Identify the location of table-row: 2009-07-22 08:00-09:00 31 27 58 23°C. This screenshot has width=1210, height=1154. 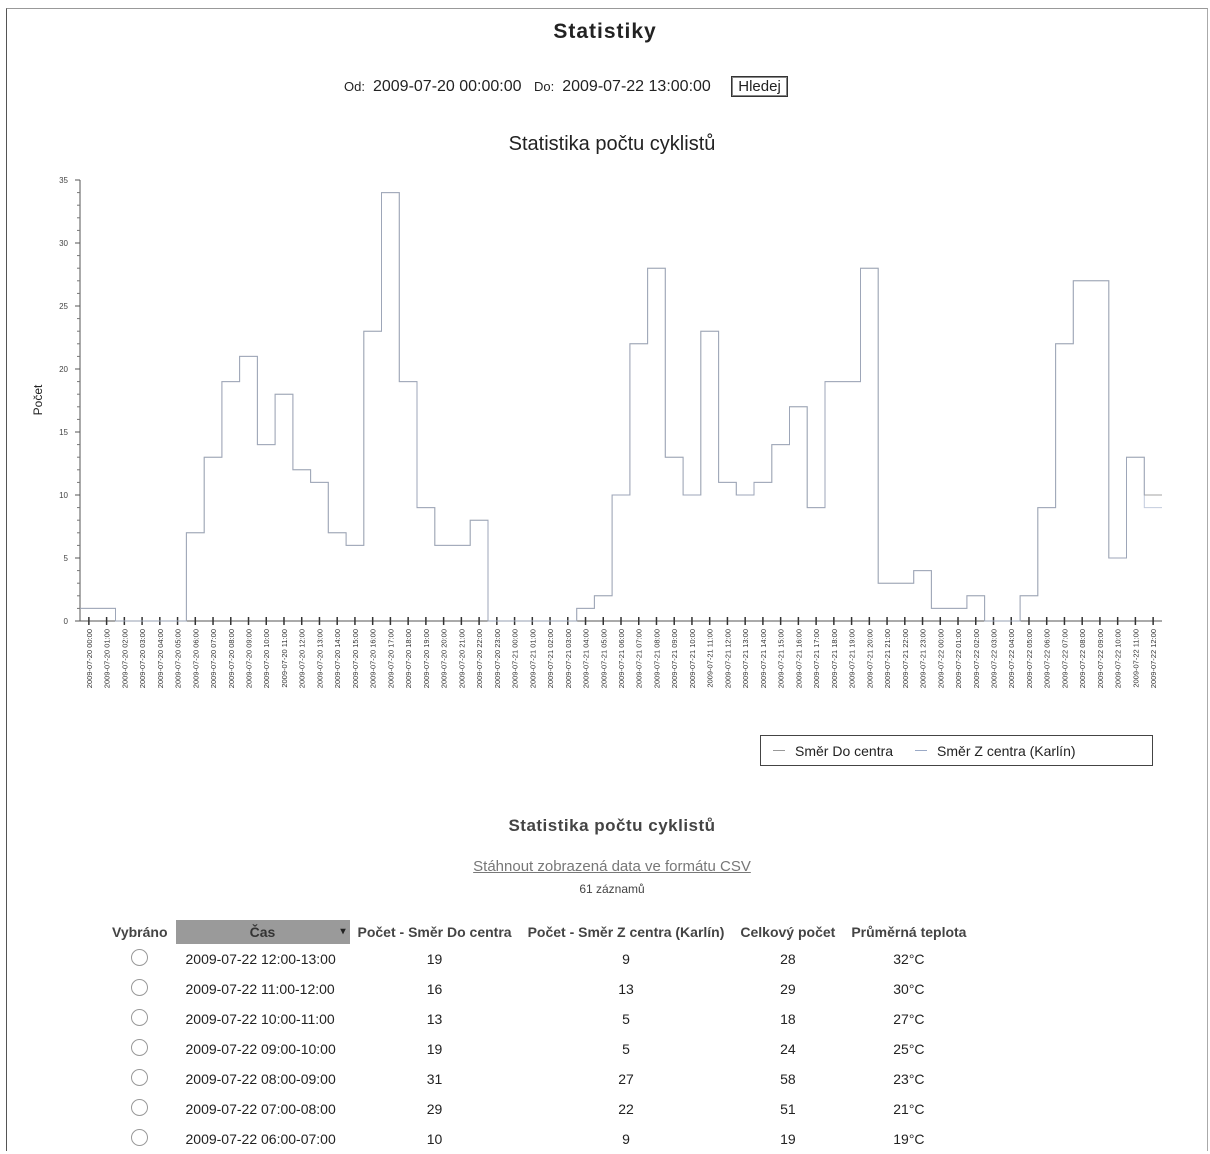
(539, 1079).